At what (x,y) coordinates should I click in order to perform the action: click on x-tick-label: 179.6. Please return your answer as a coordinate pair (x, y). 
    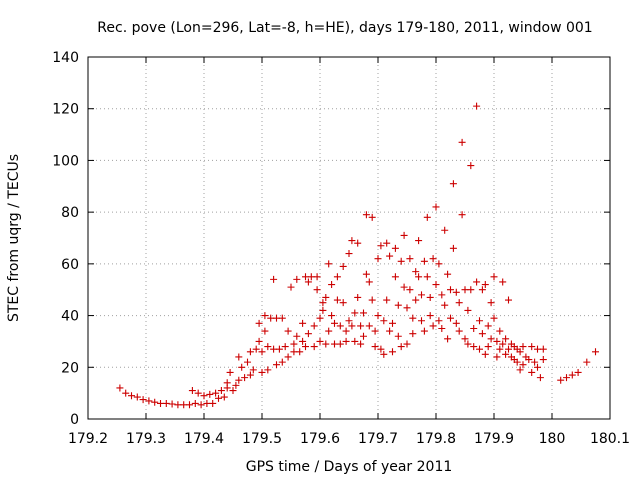
    Looking at the image, I should click on (320, 439).